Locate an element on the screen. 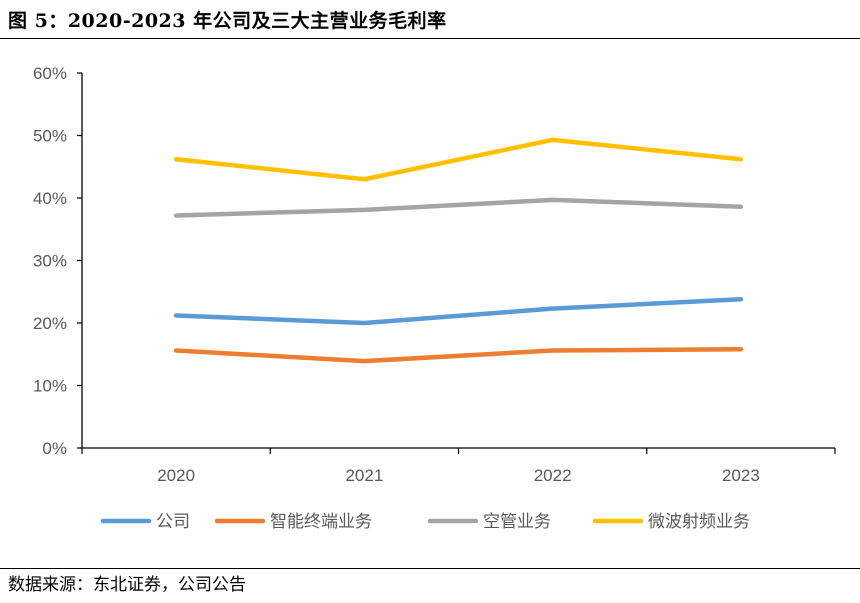  x-tick-label: 2020 is located at coordinates (176, 475).